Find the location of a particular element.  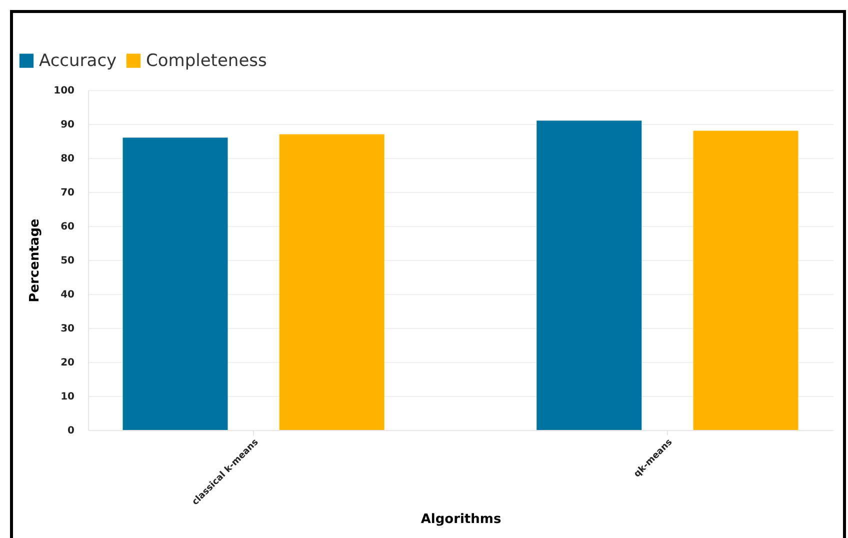

y-tick-label: 90 is located at coordinates (67, 125).